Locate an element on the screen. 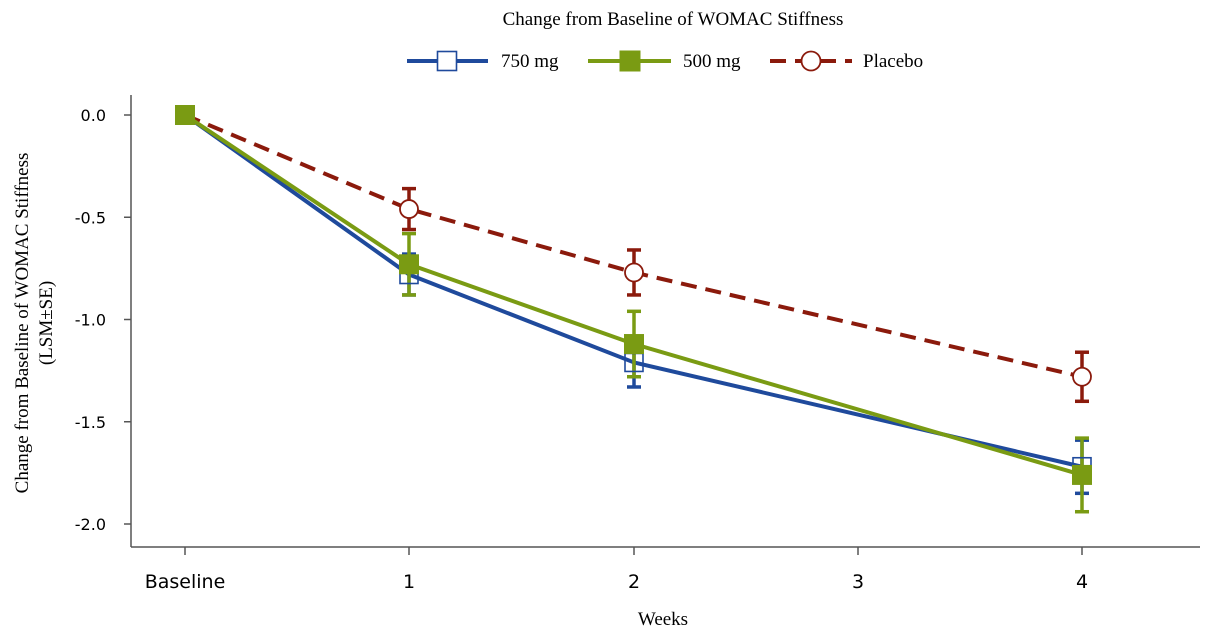 The width and height of the screenshot is (1207, 632). legend-item-750-mg: 750 mg is located at coordinates (483, 61).